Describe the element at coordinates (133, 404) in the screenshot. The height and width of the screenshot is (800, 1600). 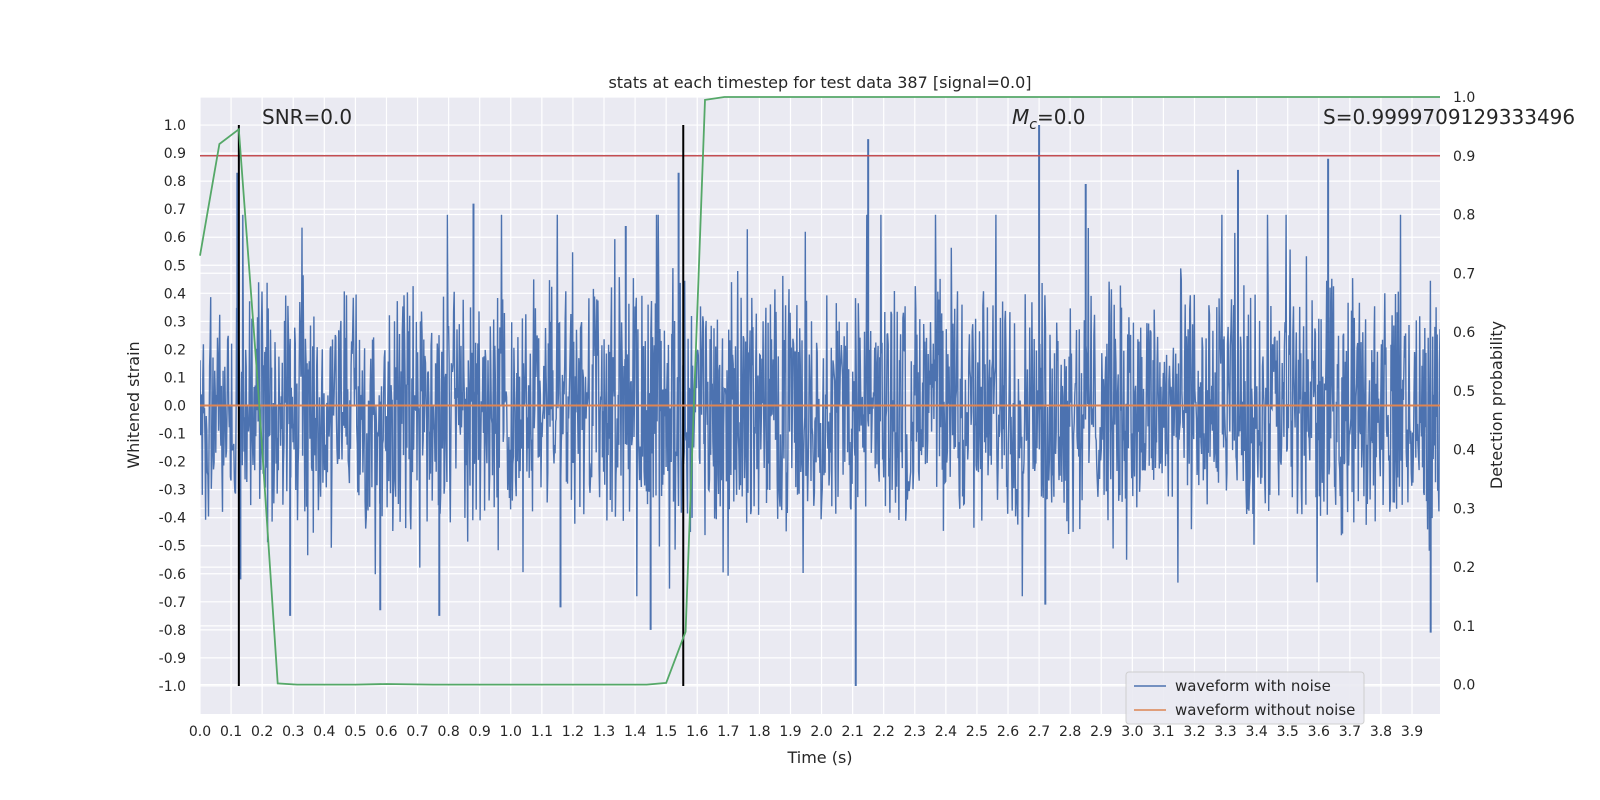
I see `y-axis-label: Whitened strain` at that location.